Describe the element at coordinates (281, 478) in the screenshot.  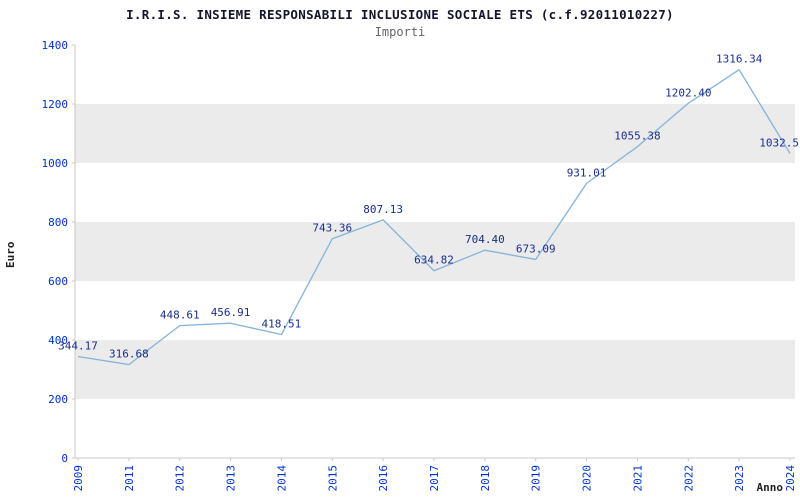
I see `x-tick-label: 2014` at that location.